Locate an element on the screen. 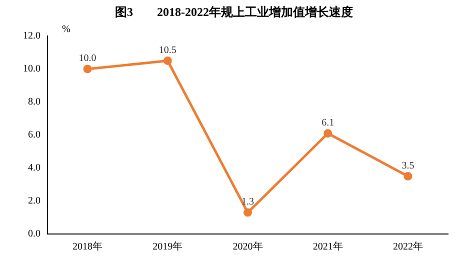  y-tick-label: 8.0 is located at coordinates (34, 102).